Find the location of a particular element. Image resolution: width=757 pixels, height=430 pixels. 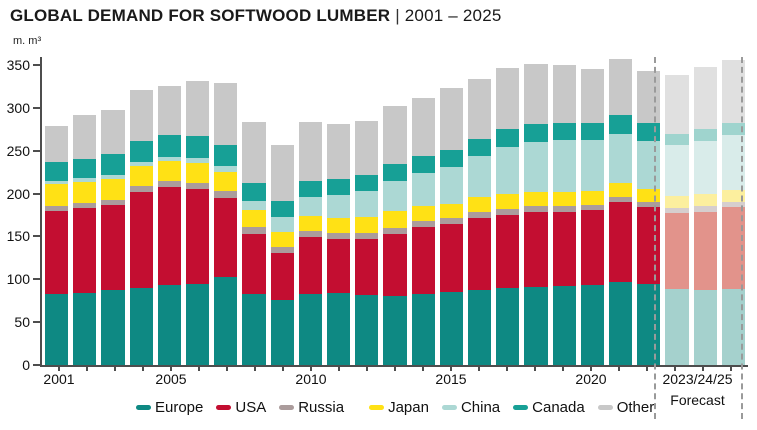

y-axis-unit-label: m. m³ is located at coordinates (27, 41).